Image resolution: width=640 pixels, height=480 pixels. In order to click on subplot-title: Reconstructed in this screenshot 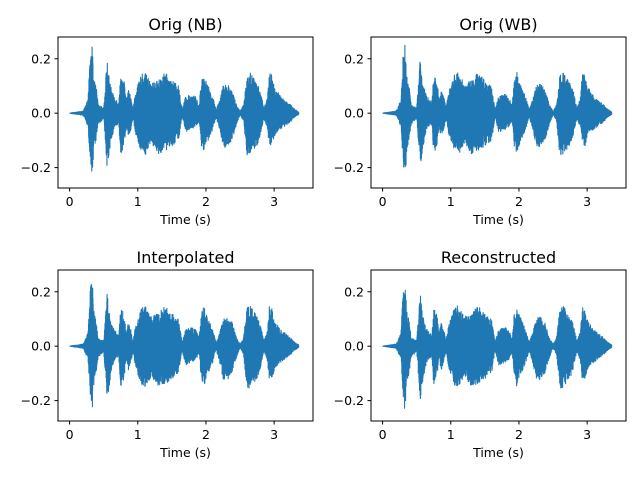, I will do `click(498, 257)`.